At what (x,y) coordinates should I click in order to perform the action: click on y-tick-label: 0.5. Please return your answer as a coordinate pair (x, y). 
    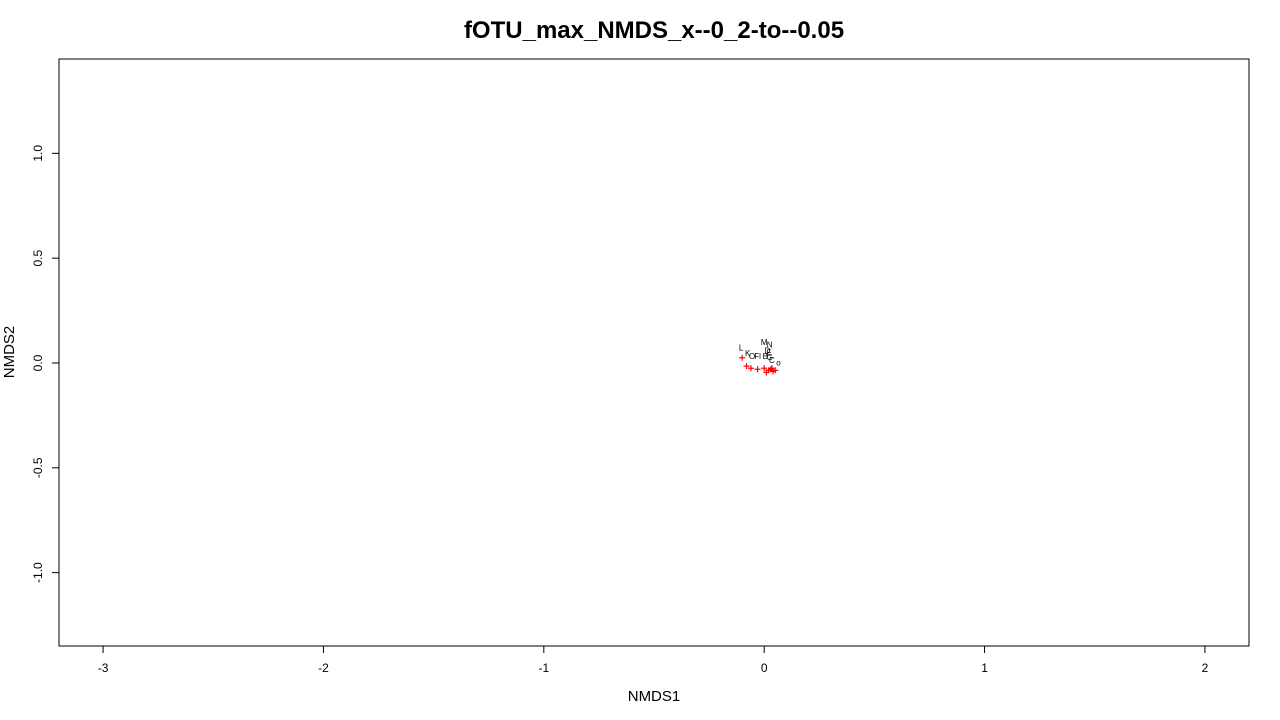
    Looking at the image, I should click on (38, 257).